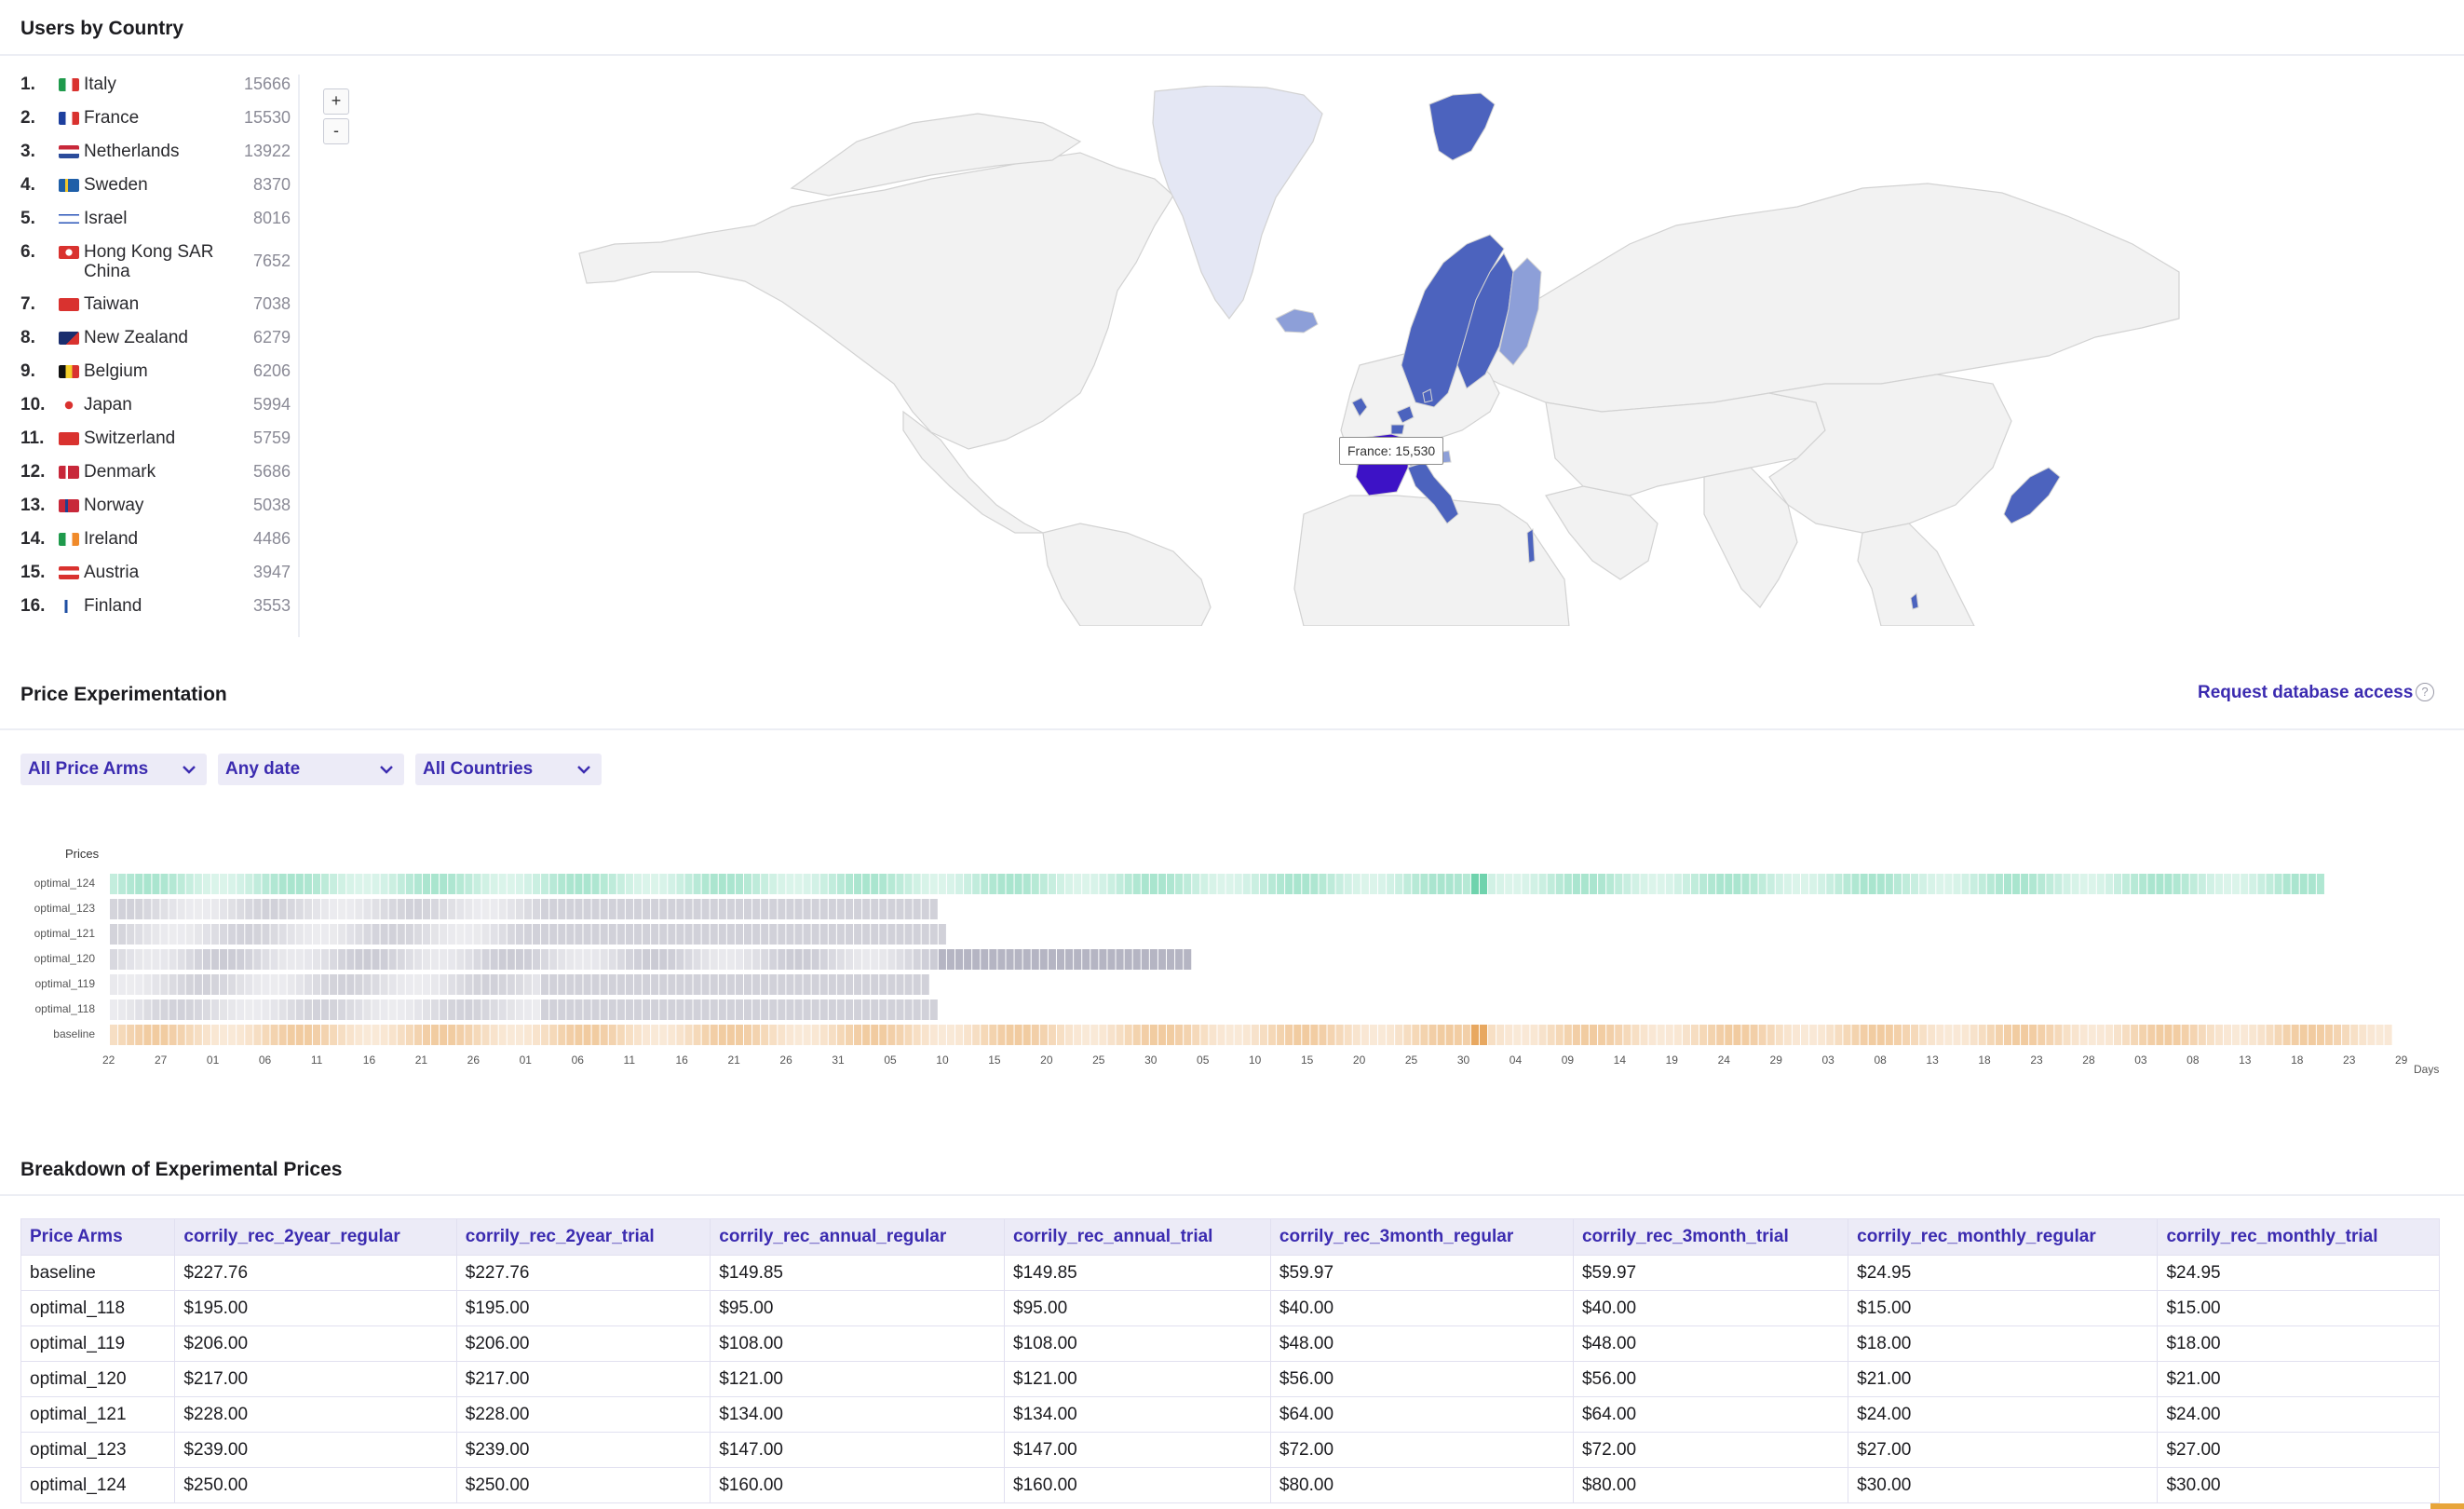  What do you see at coordinates (155, 512) in the screenshot?
I see `country-row: 13. Norway 5038` at bounding box center [155, 512].